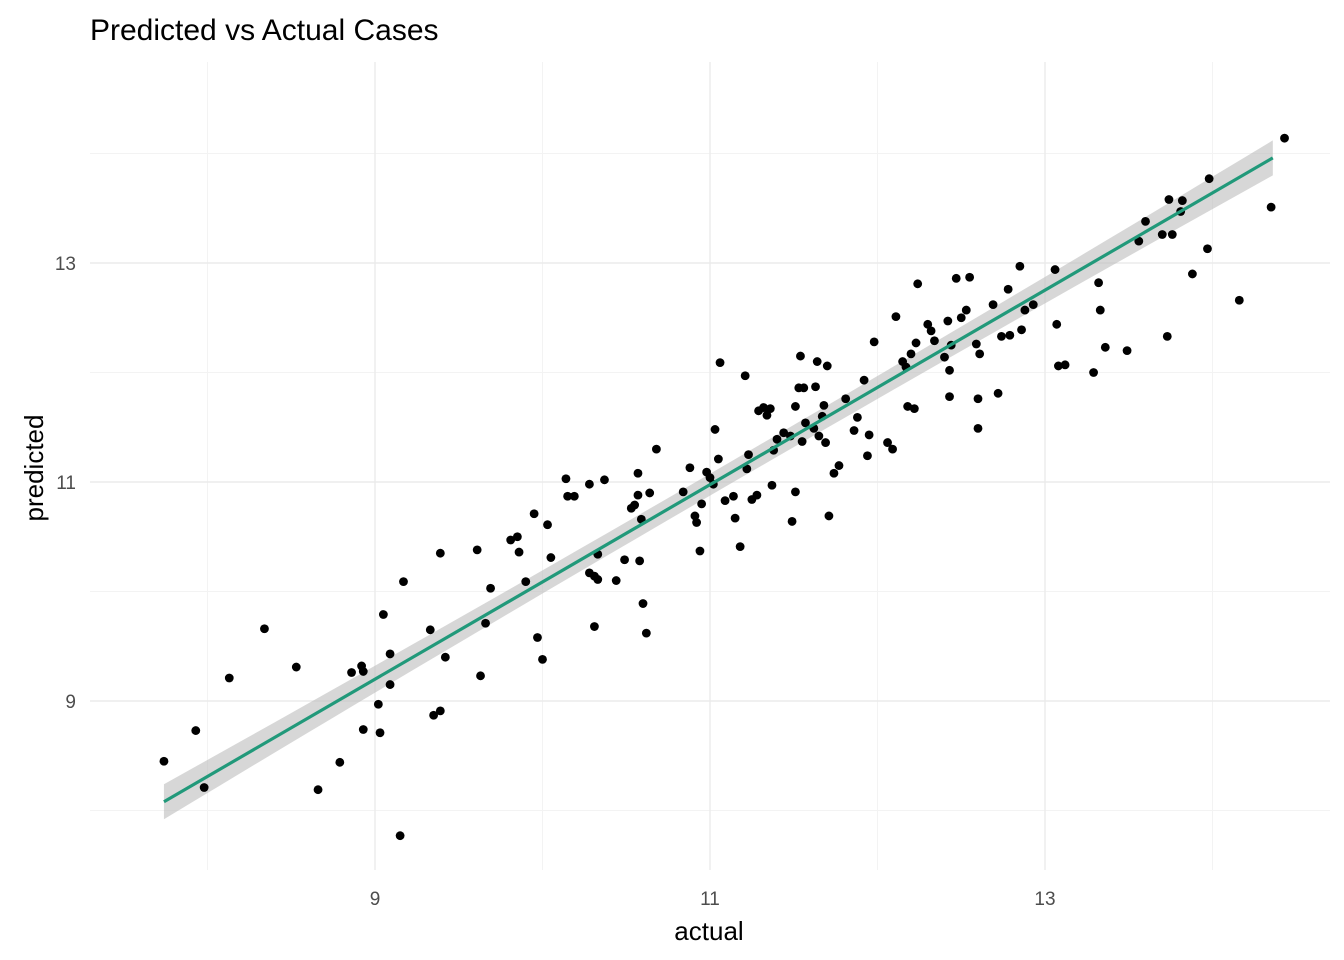 The height and width of the screenshot is (960, 1344). Describe the element at coordinates (65, 264) in the screenshot. I see `y-tick-label: 13` at that location.